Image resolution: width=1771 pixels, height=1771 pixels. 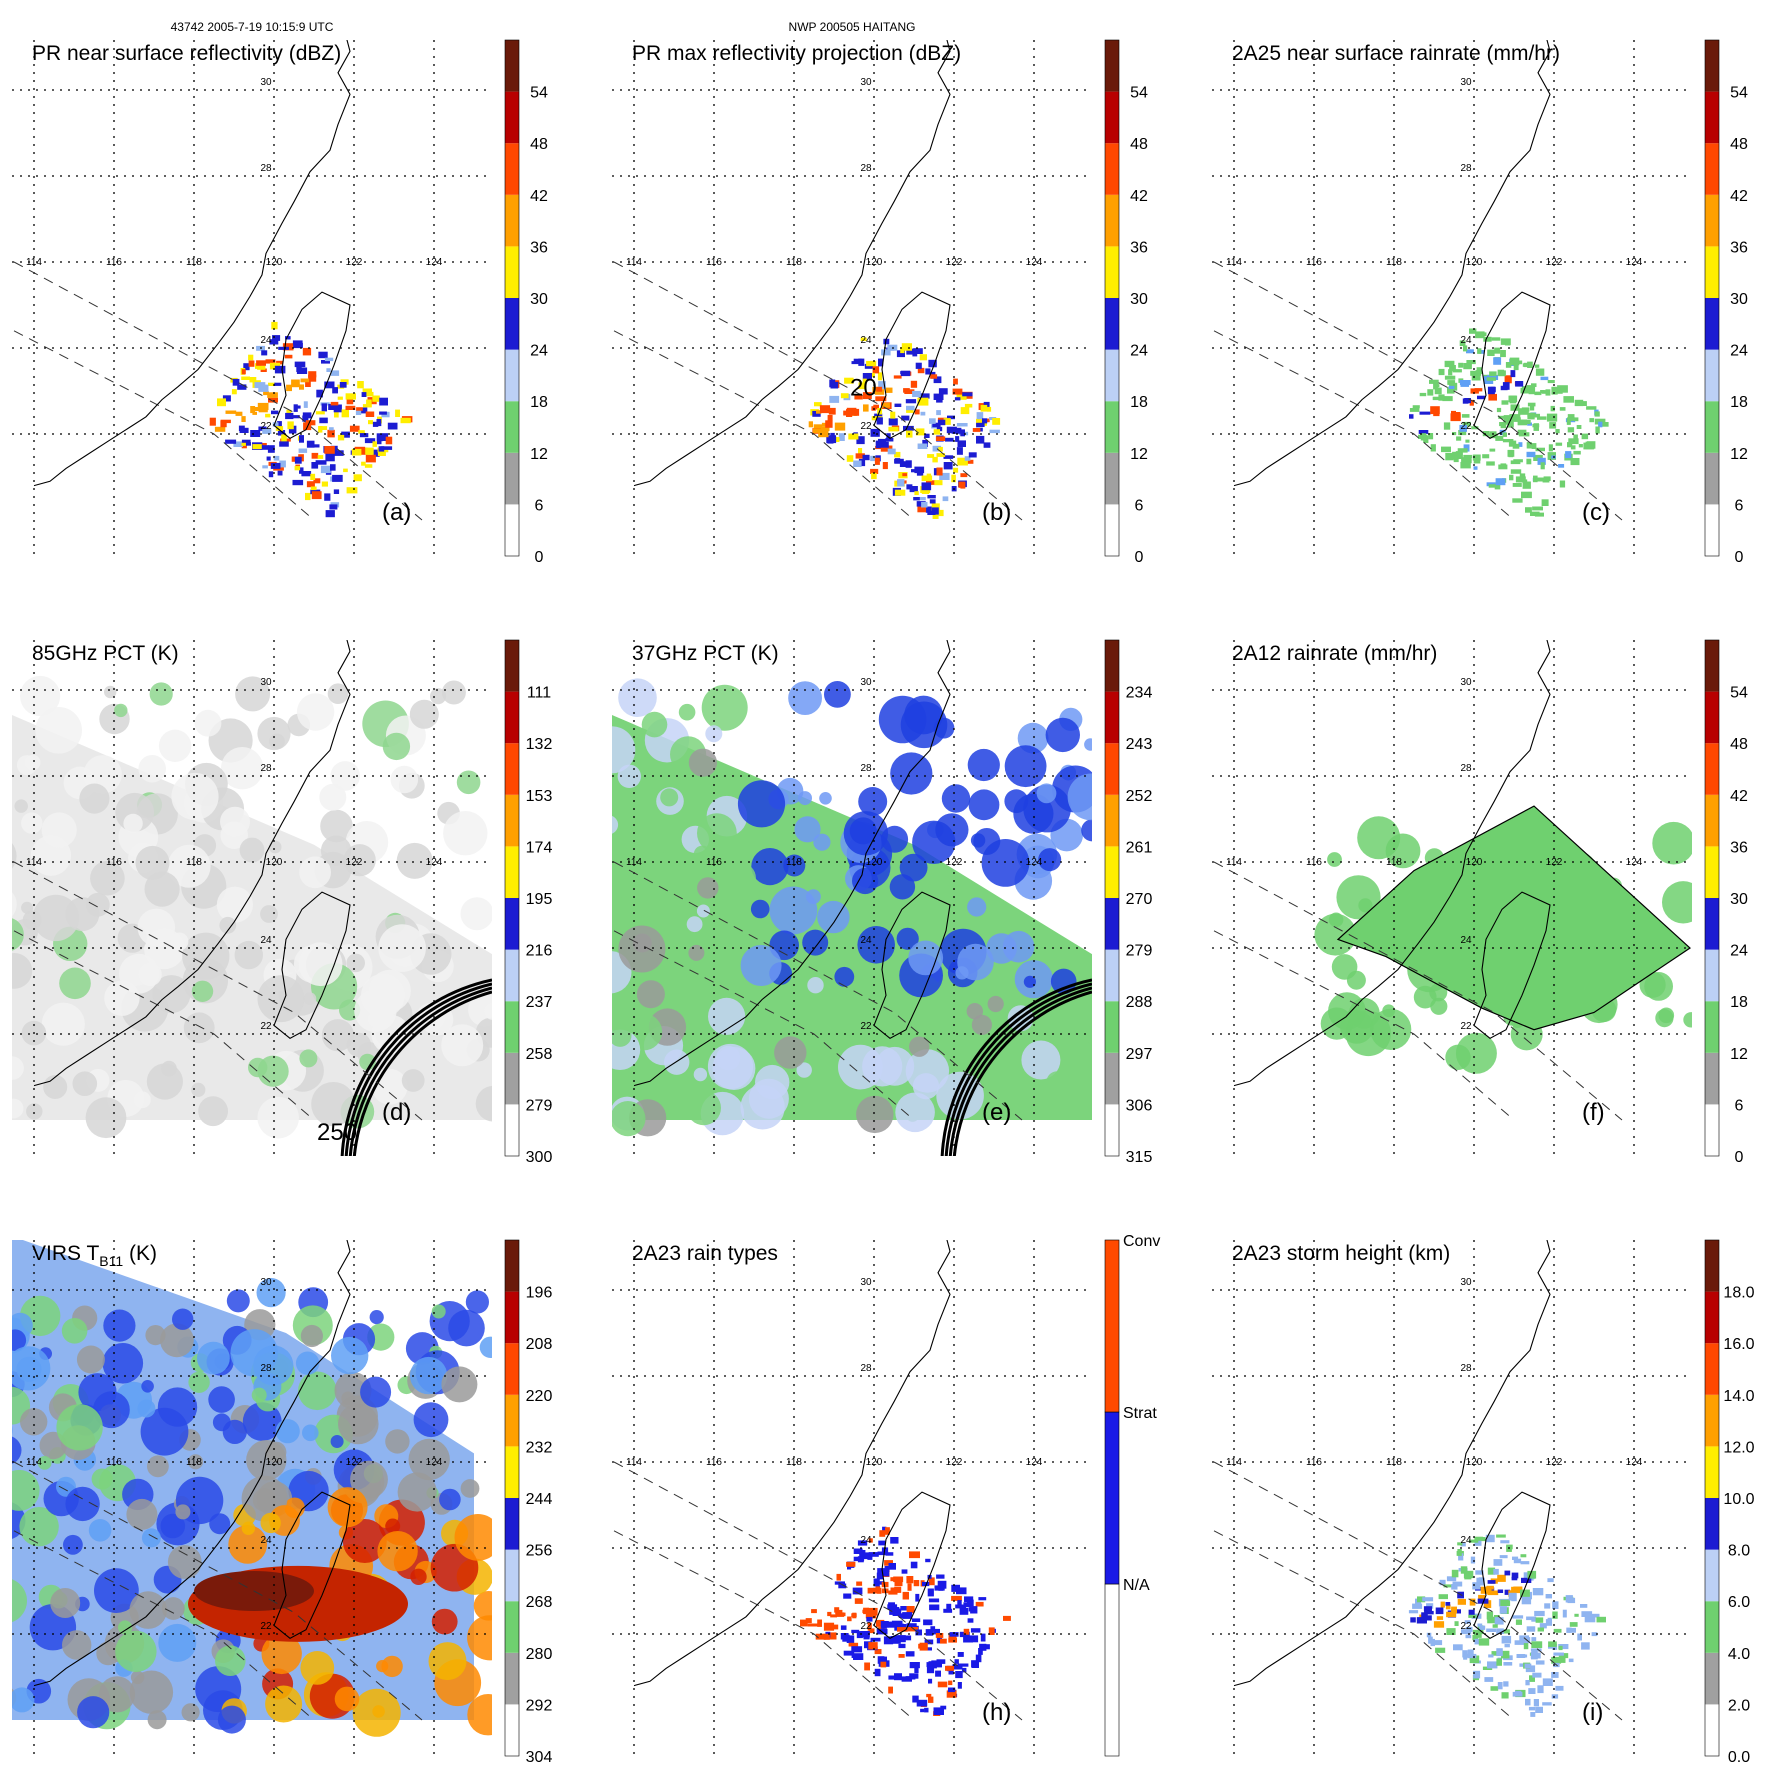 What do you see at coordinates (94, 1255) in the screenshot?
I see `panel-title: VIRS TB11 (K)` at bounding box center [94, 1255].